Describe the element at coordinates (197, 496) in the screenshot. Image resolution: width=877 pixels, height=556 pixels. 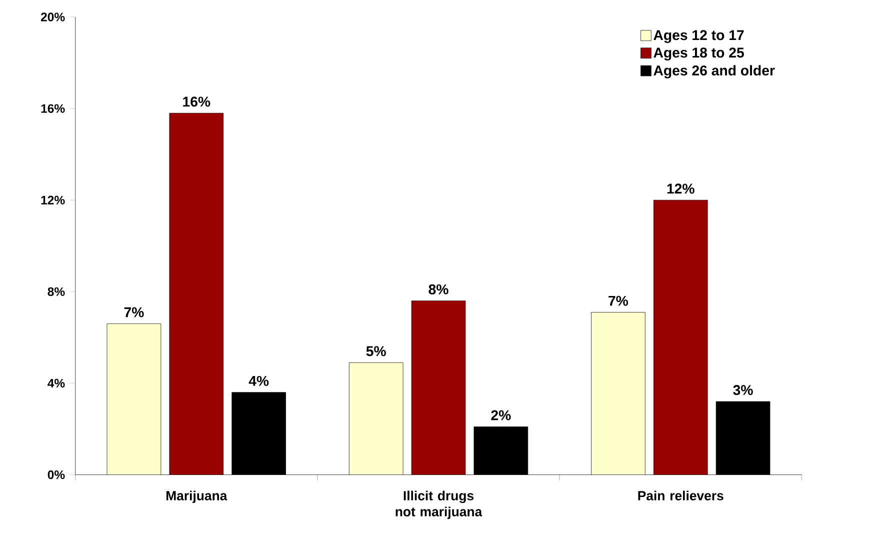
I see `x-tick-label: Marijuana` at that location.